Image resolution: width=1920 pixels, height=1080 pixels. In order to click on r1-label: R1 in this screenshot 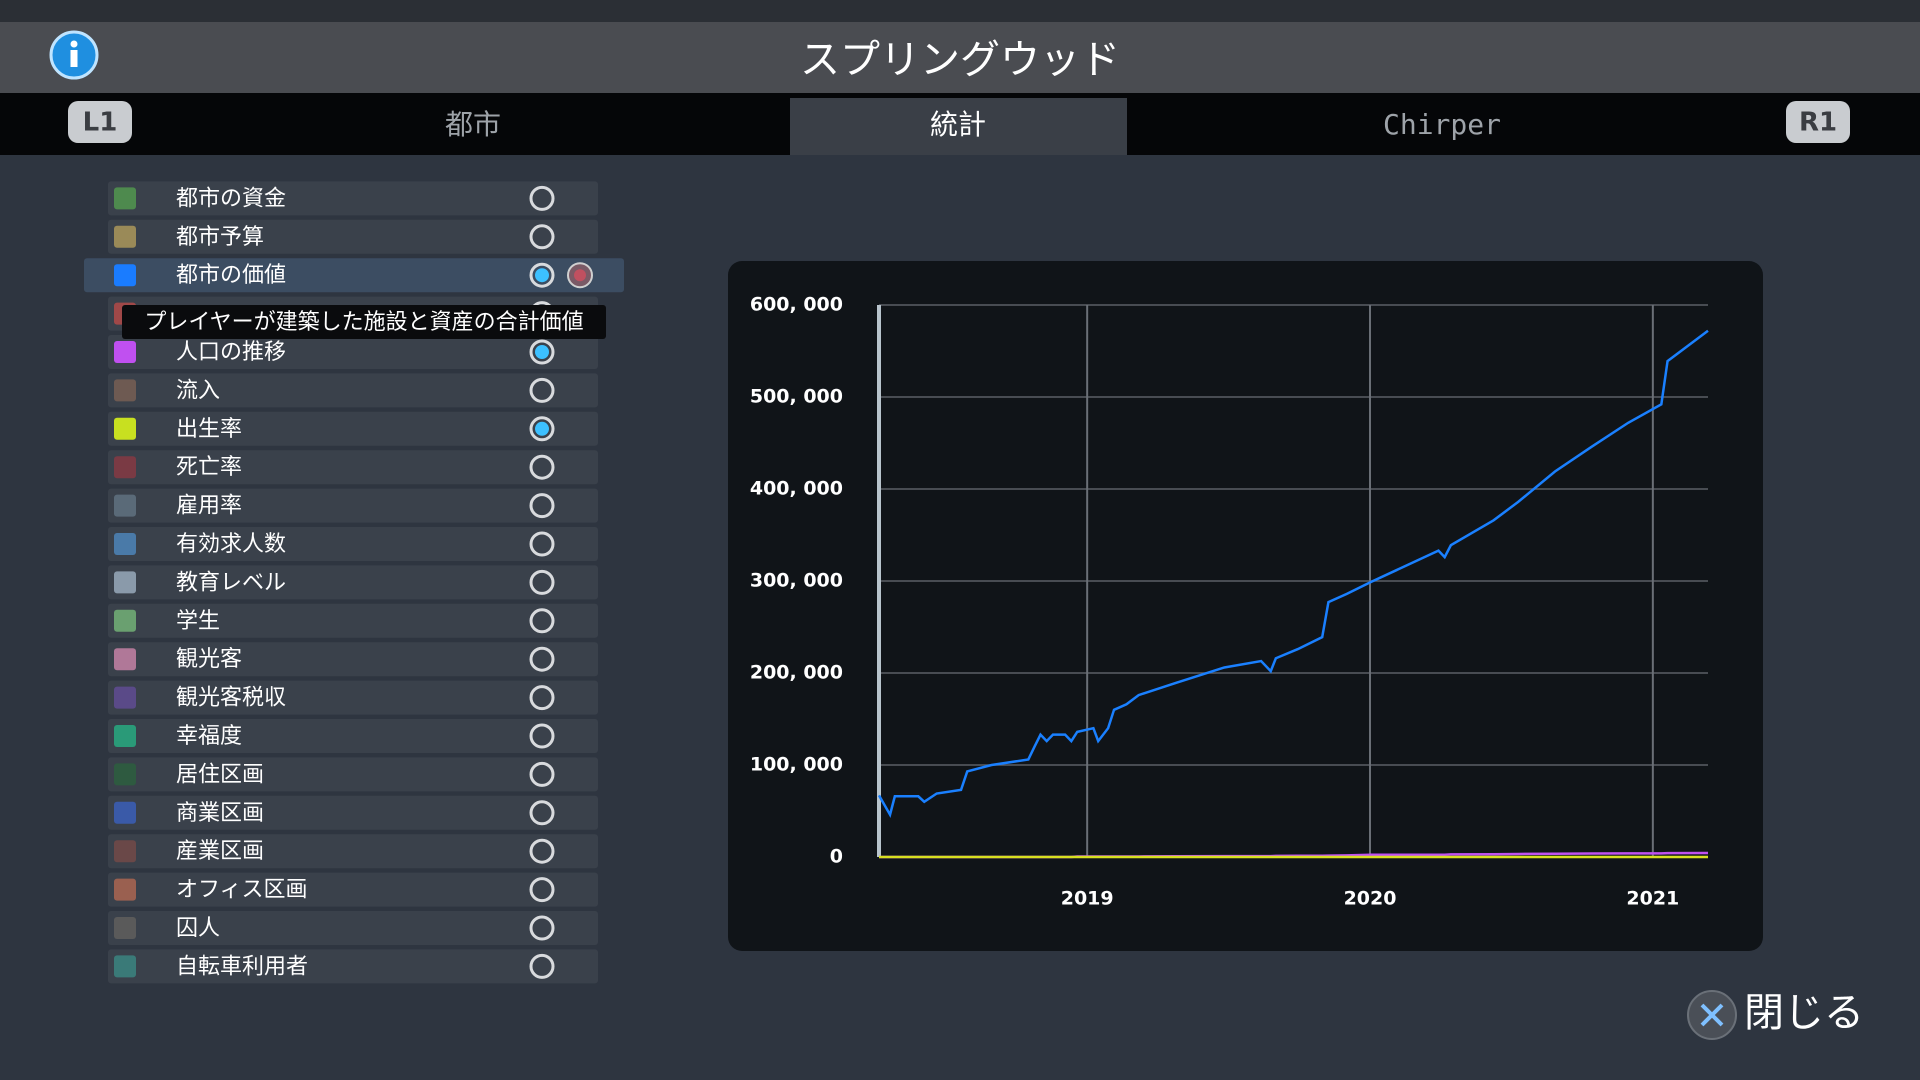, I will do `click(1818, 123)`.